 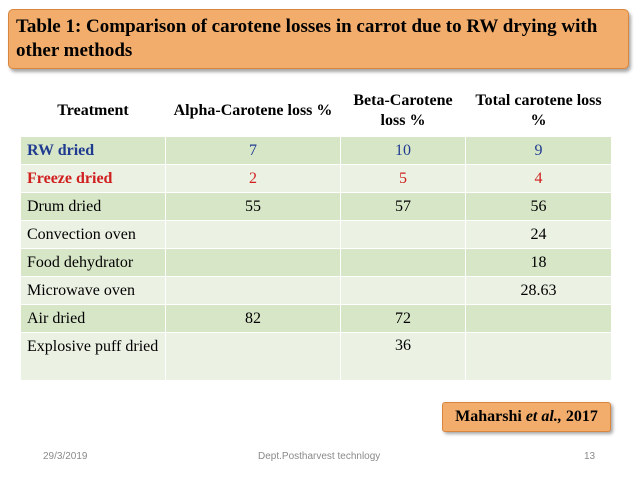 What do you see at coordinates (538, 234) in the screenshot?
I see `total-cell: 24` at bounding box center [538, 234].